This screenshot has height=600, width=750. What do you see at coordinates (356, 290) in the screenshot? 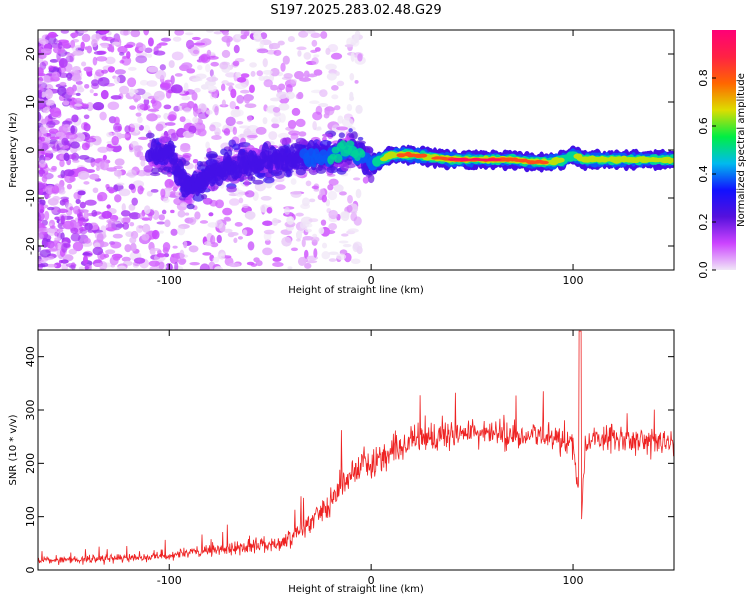
I see `heatmap-x-label: Height of straight line (km)` at bounding box center [356, 290].